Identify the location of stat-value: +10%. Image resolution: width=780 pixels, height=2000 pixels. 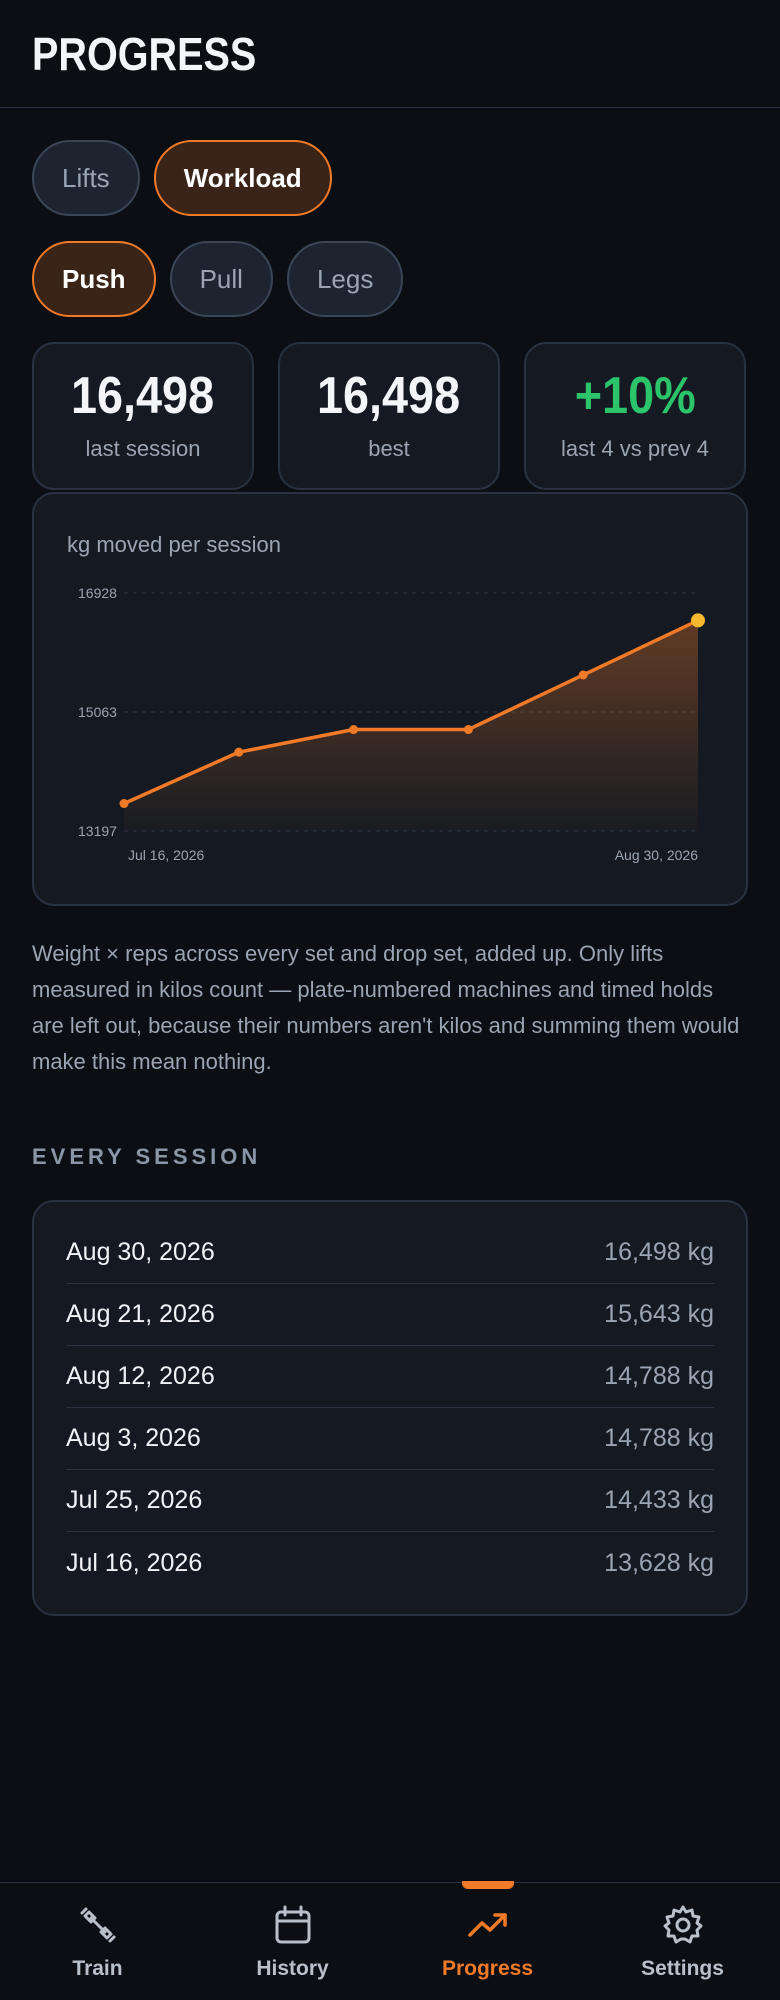
(635, 396).